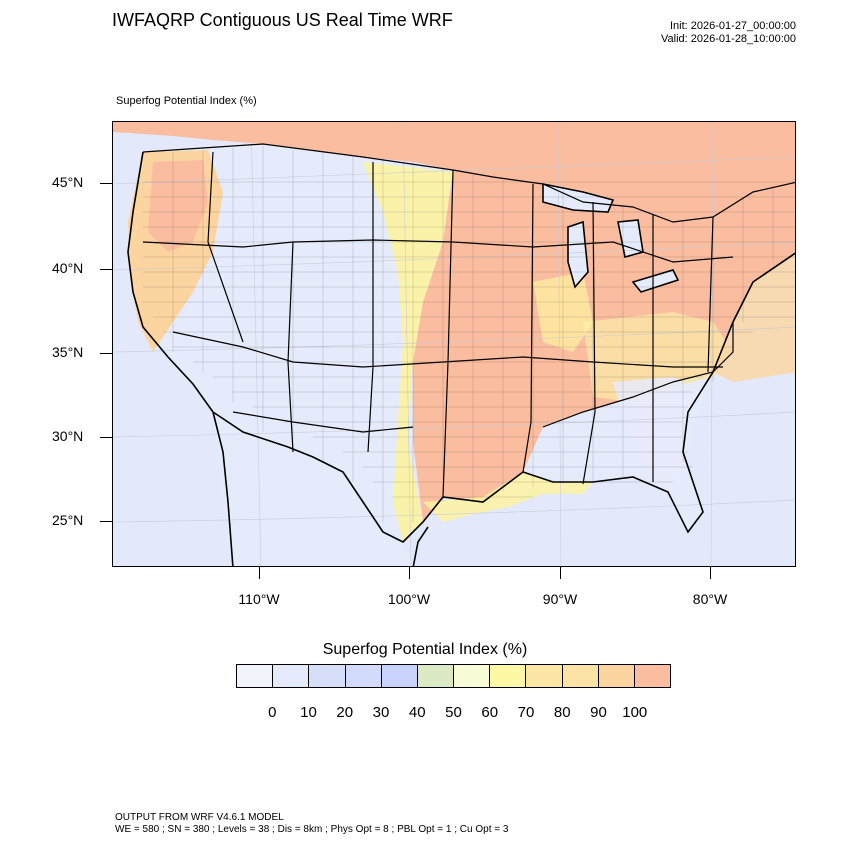 The image size is (850, 850). Describe the element at coordinates (282, 20) in the screenshot. I see `plot-title: IWFAQRP Contiguous US Real Time WRF` at that location.